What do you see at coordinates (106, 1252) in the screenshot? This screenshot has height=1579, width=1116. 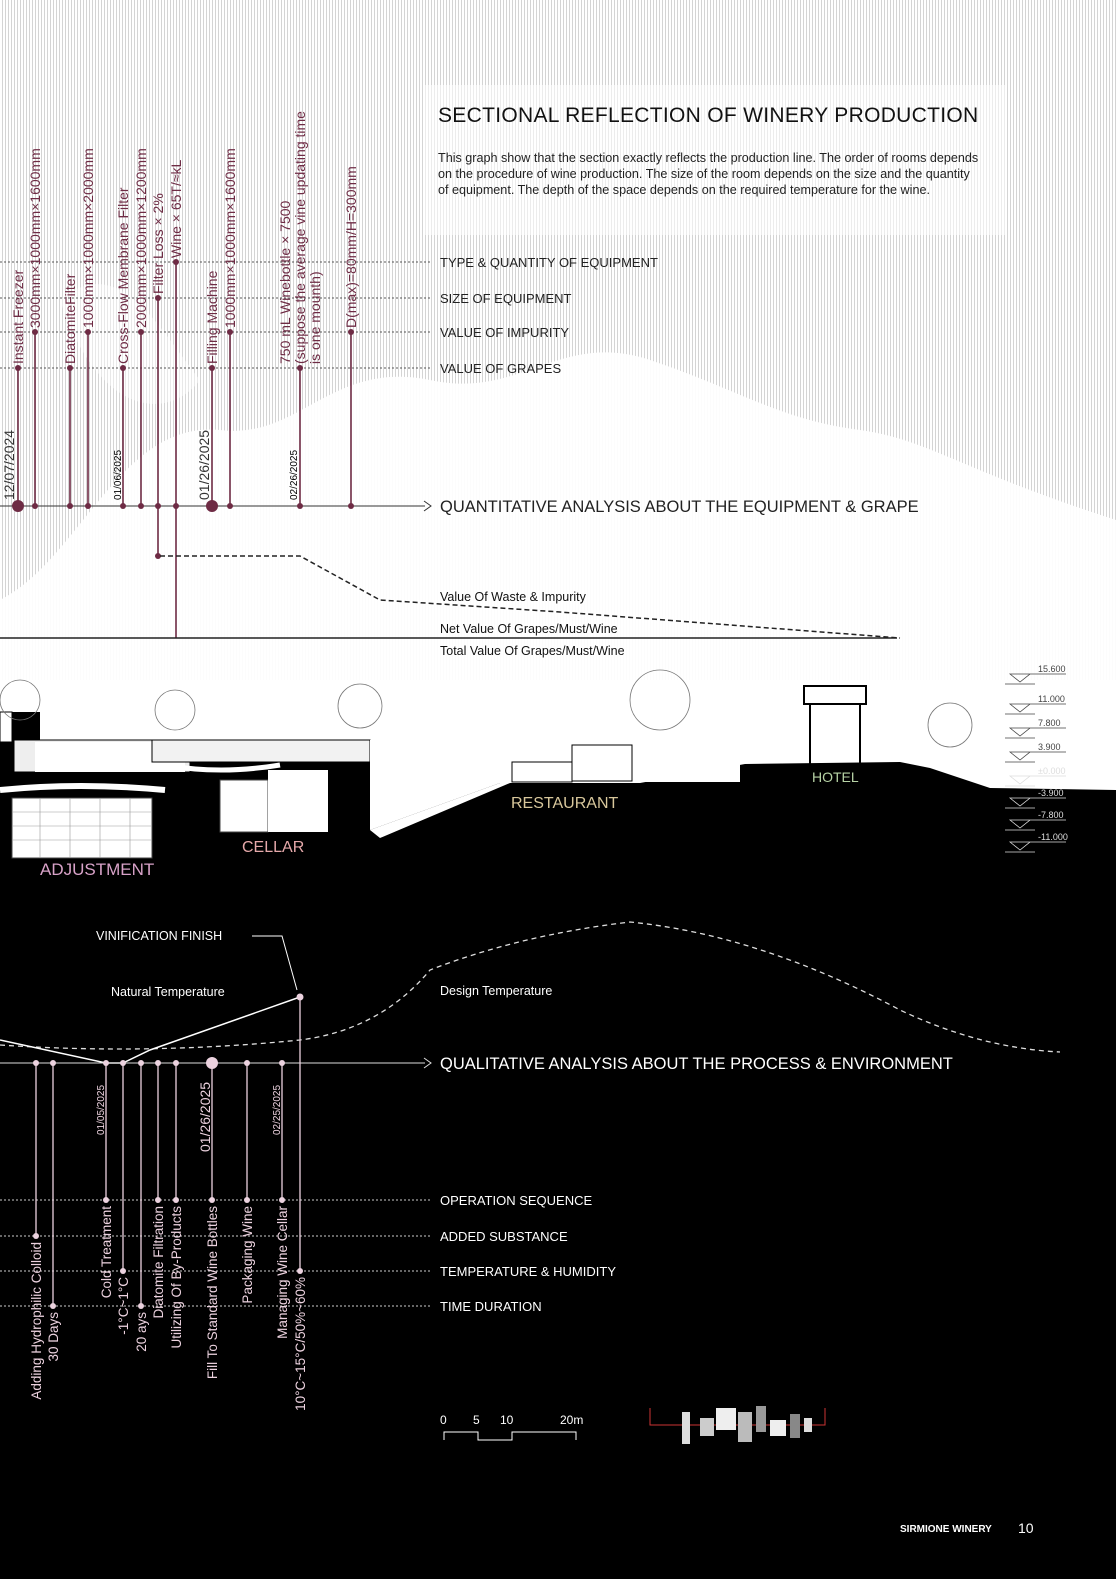 I see `process-label-cold_treatment: Cold Treatment` at bounding box center [106, 1252].